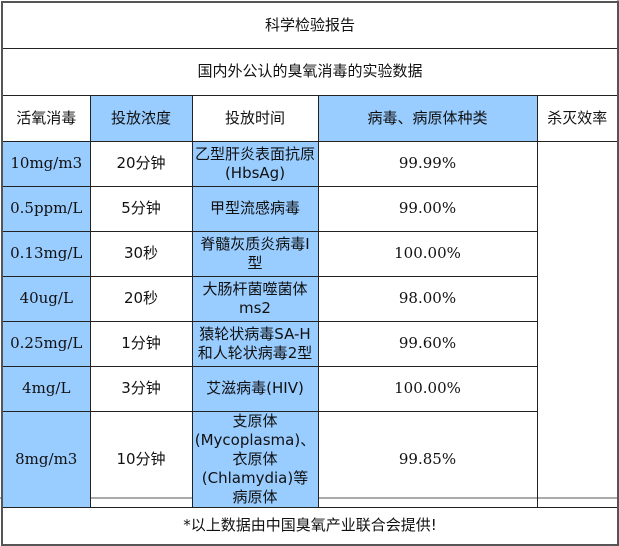  Describe the element at coordinates (255, 118) in the screenshot. I see `header-time: 投放时间` at that location.